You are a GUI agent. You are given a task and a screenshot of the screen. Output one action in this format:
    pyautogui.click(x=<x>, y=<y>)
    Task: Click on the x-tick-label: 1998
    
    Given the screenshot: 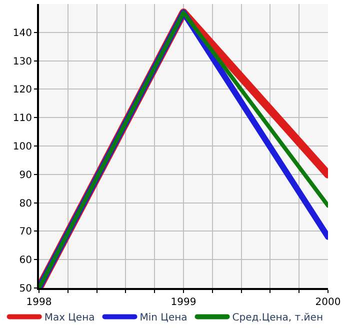 What is the action you would take?
    pyautogui.click(x=39, y=302)
    